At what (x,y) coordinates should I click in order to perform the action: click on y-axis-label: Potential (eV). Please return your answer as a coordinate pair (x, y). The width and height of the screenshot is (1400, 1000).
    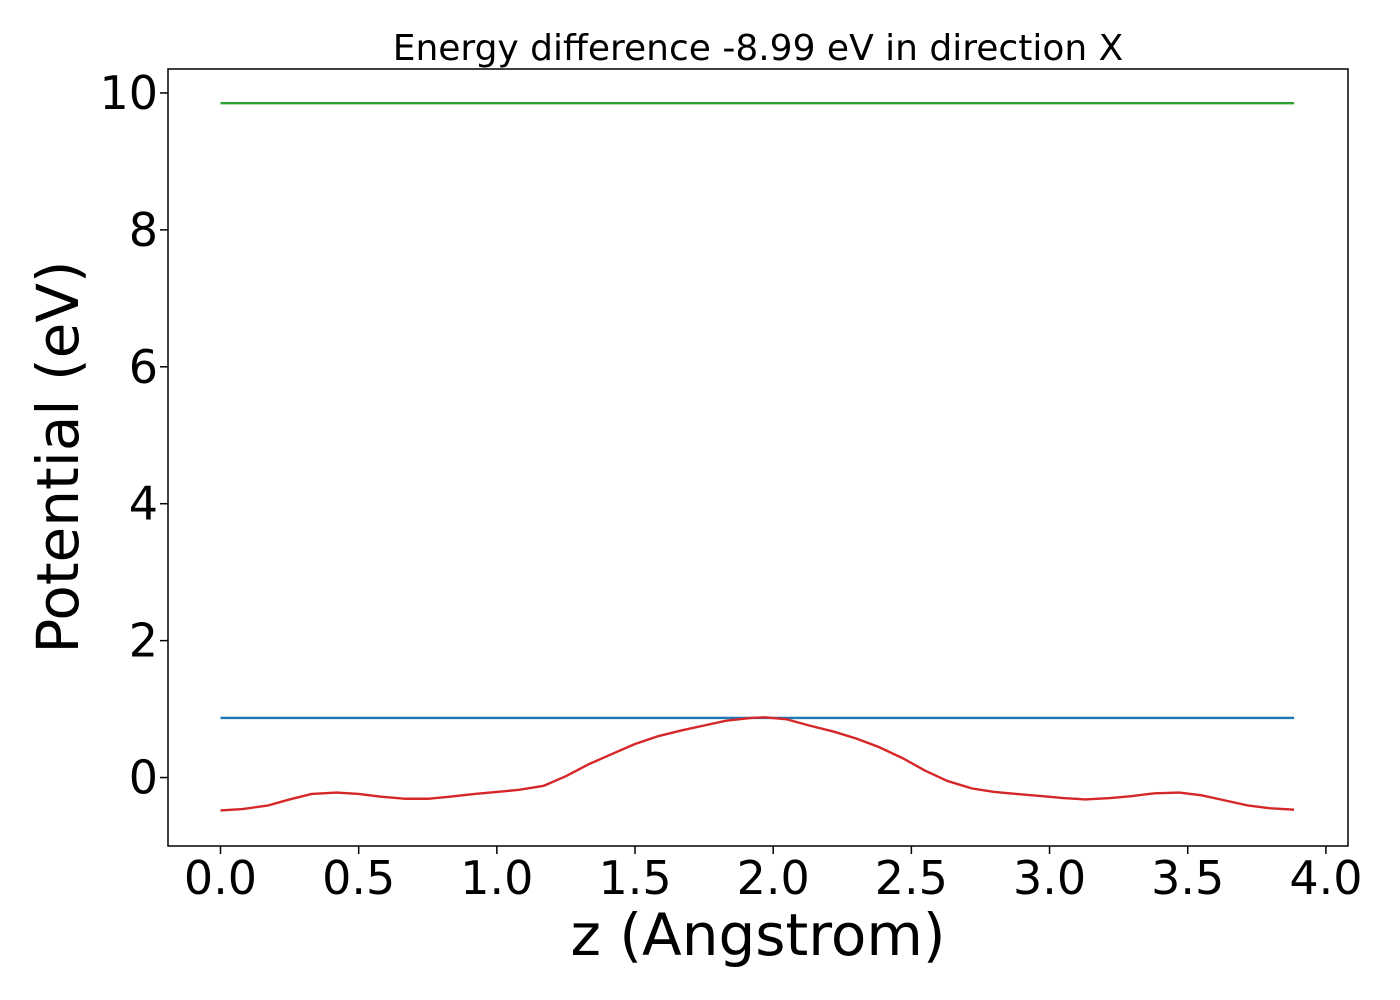
    Looking at the image, I should click on (58, 456).